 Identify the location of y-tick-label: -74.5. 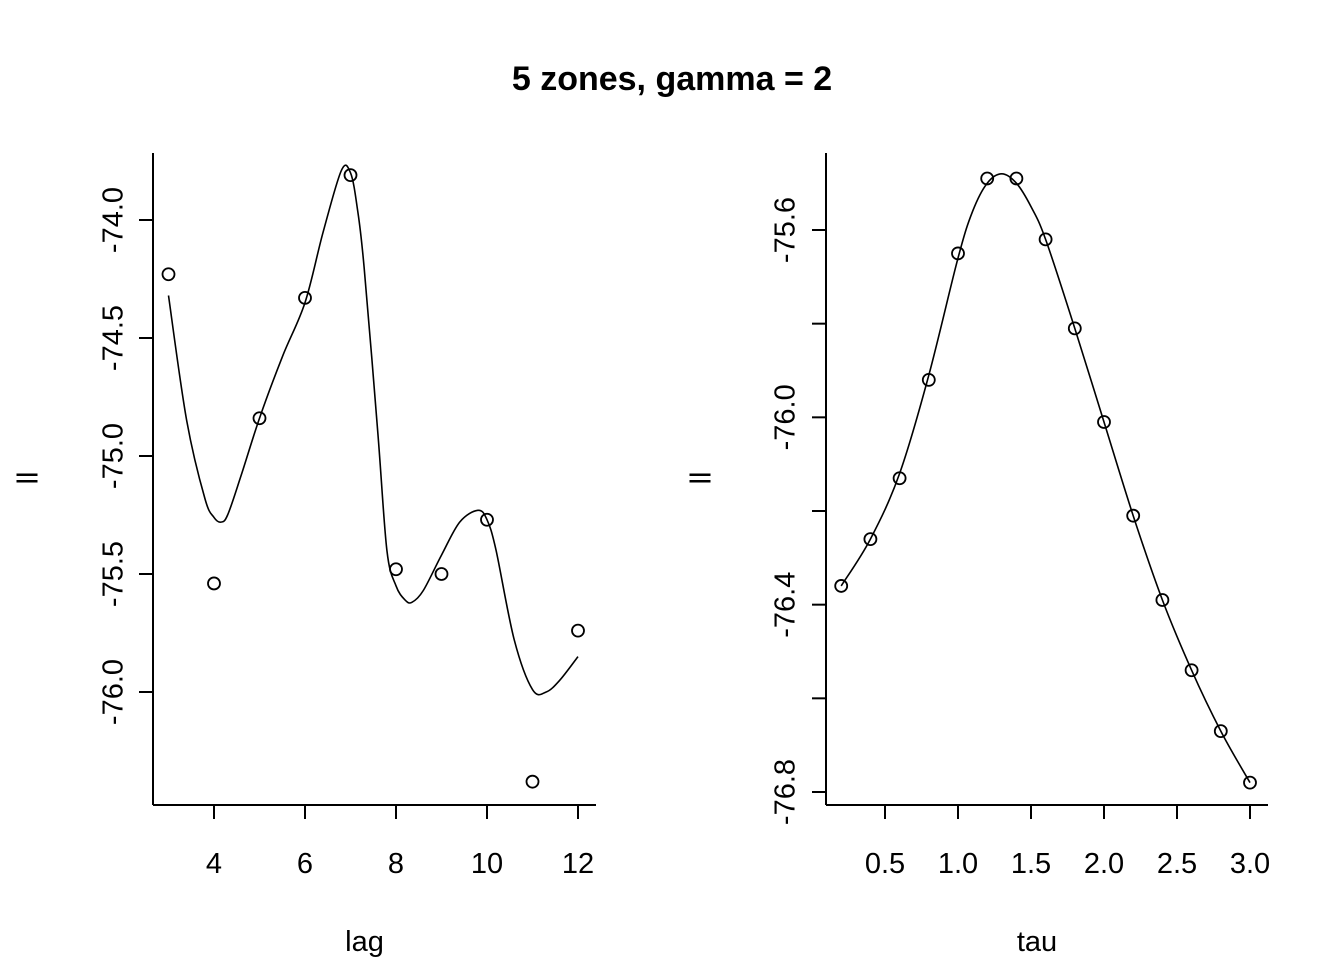
(114, 338).